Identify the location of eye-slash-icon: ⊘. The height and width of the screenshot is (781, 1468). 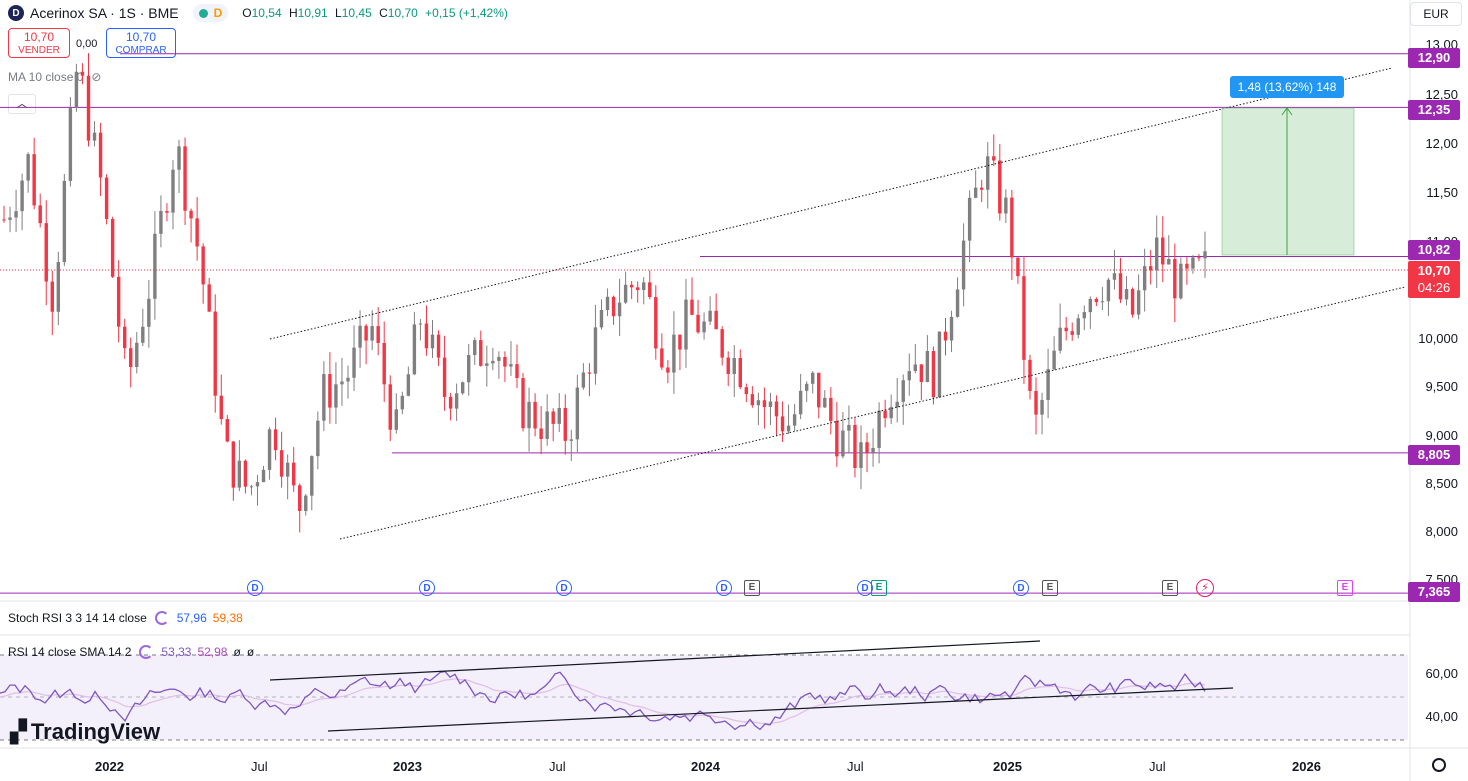
(96, 77).